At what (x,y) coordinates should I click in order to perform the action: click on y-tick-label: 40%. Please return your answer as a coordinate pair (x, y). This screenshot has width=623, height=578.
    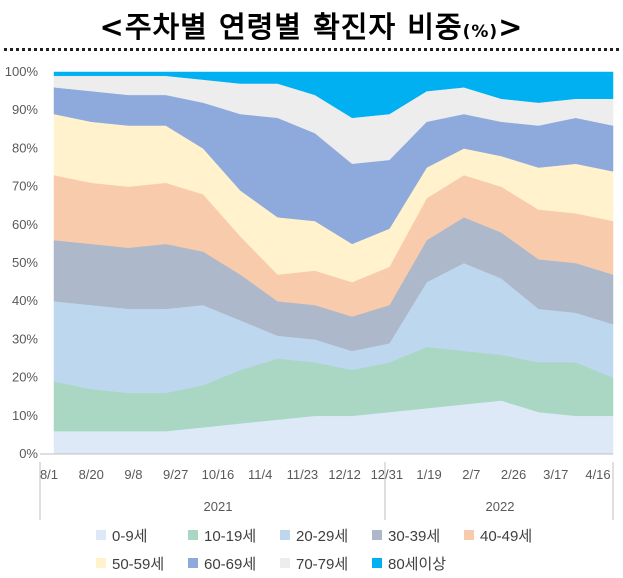
    Looking at the image, I should click on (25, 300).